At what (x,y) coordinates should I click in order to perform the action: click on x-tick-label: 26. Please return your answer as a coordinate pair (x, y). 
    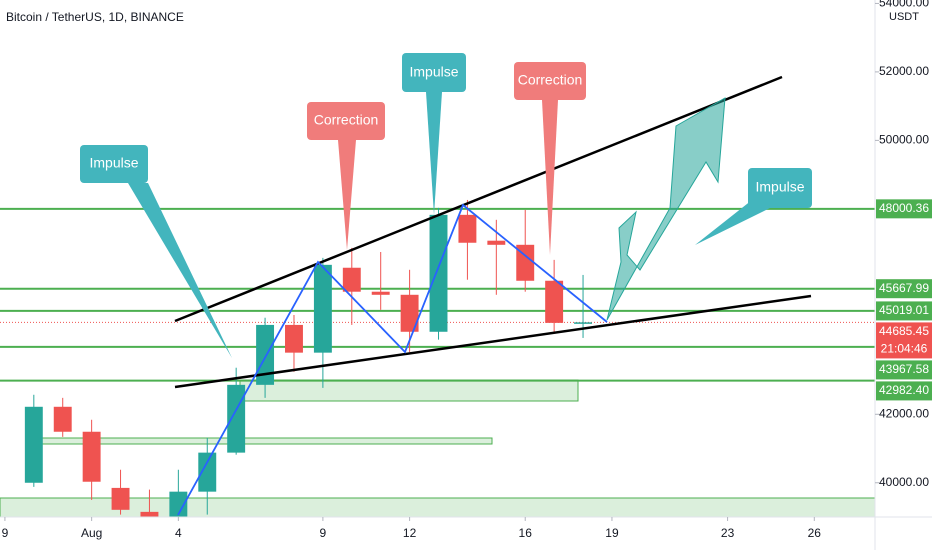
    Looking at the image, I should click on (815, 533).